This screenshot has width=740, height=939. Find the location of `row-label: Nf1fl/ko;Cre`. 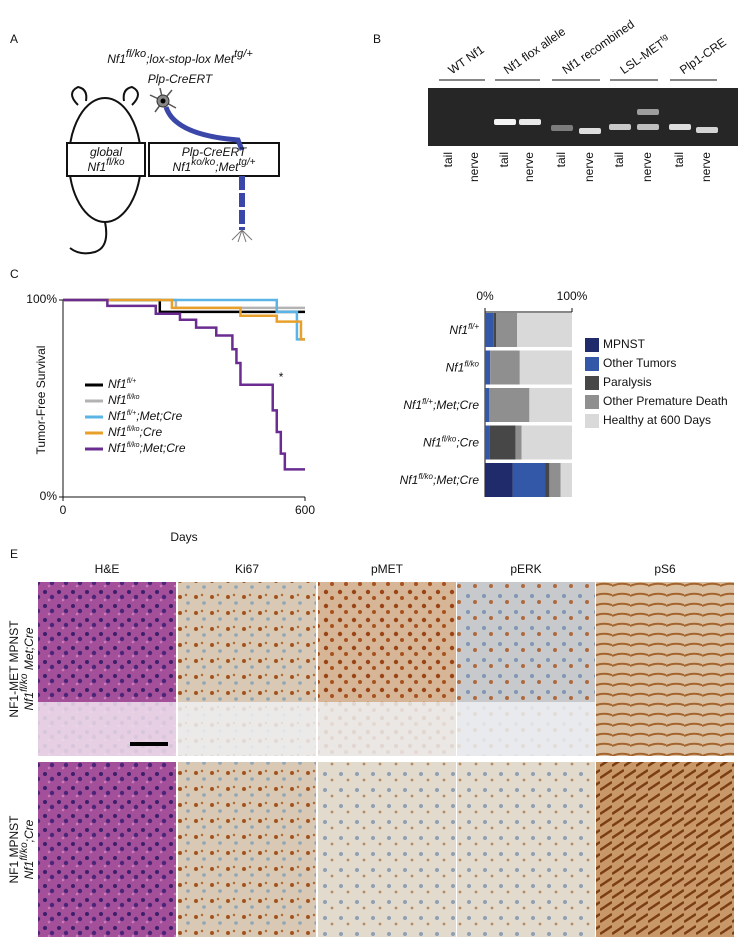

row-label: Nf1fl/ko;Cre is located at coordinates (27, 849).